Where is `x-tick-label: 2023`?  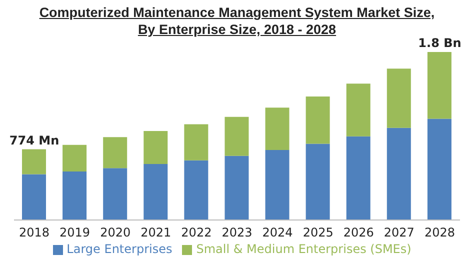
x-tick-label: 2023 is located at coordinates (237, 233).